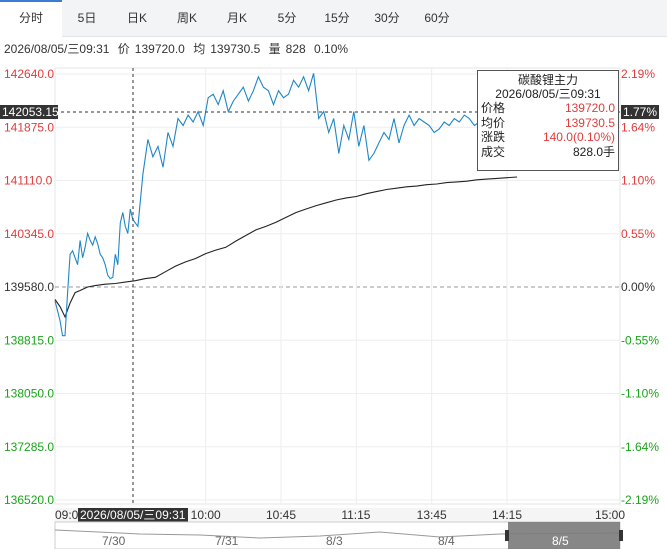 The height and width of the screenshot is (549, 667). I want to click on y-tick-label: 140345.0, so click(29, 234).